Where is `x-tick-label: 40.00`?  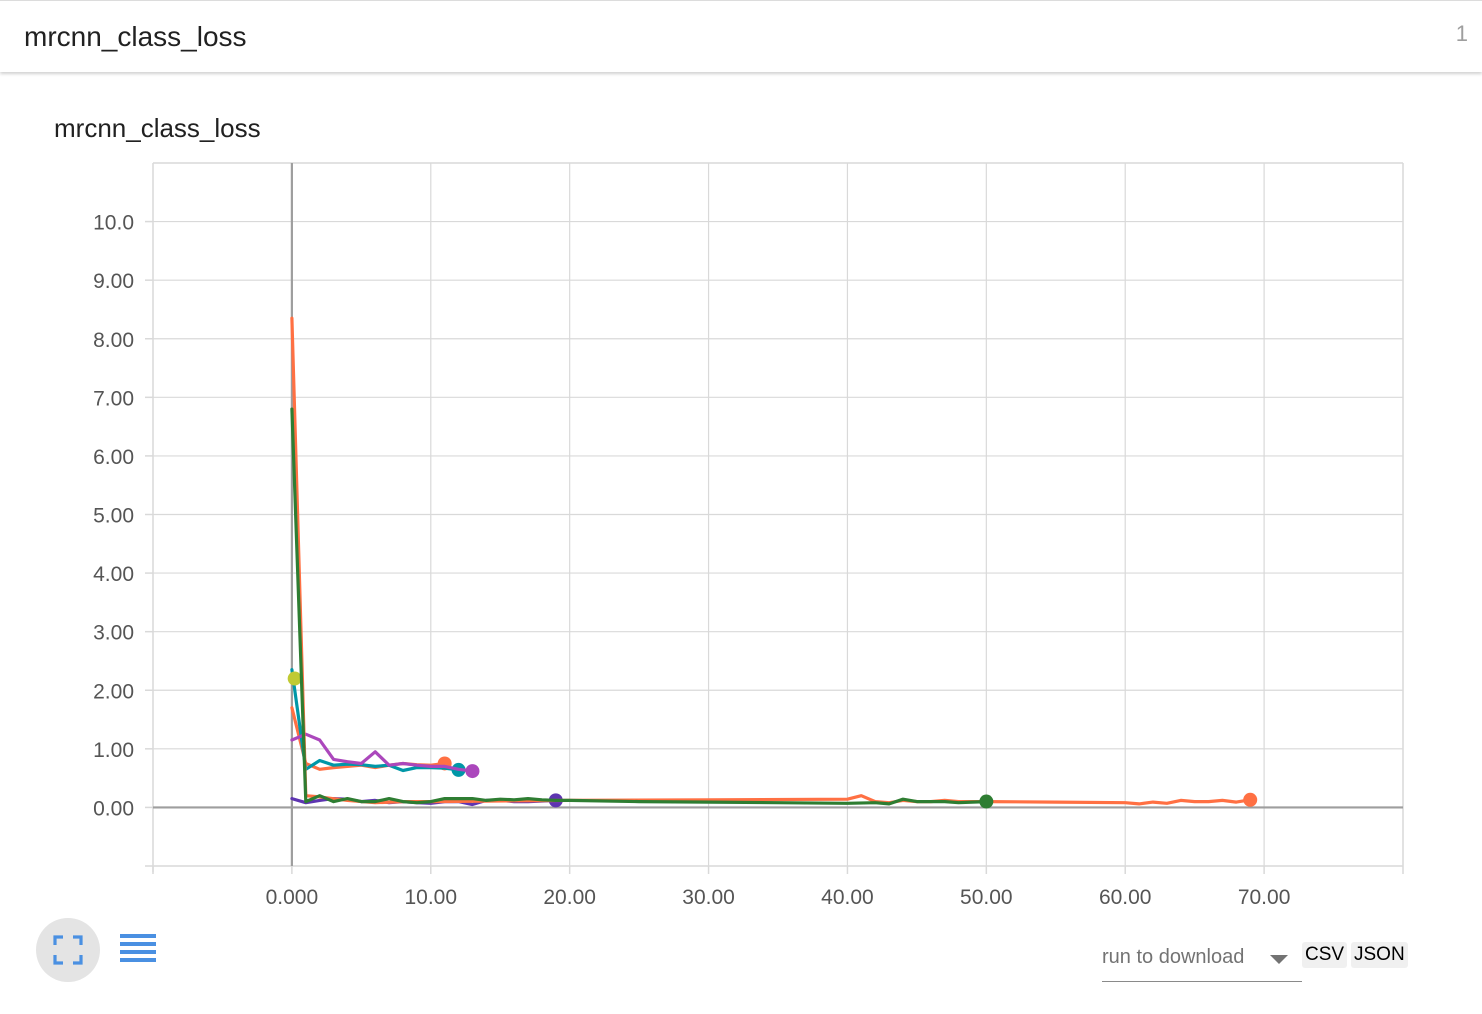
x-tick-label: 40.00 is located at coordinates (847, 897).